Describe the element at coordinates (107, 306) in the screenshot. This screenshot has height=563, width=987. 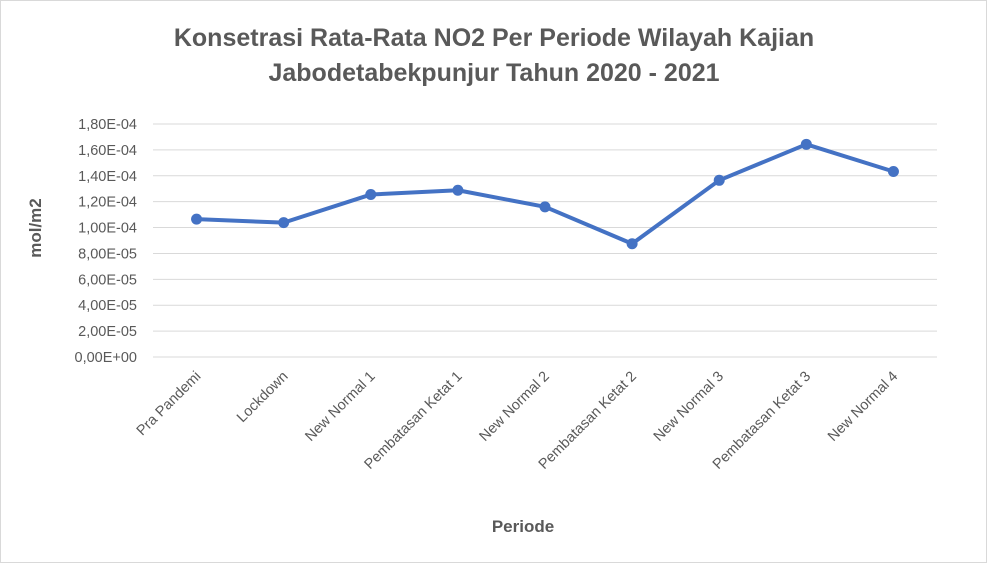
I see `y-tick-label: 4,00E-05` at that location.